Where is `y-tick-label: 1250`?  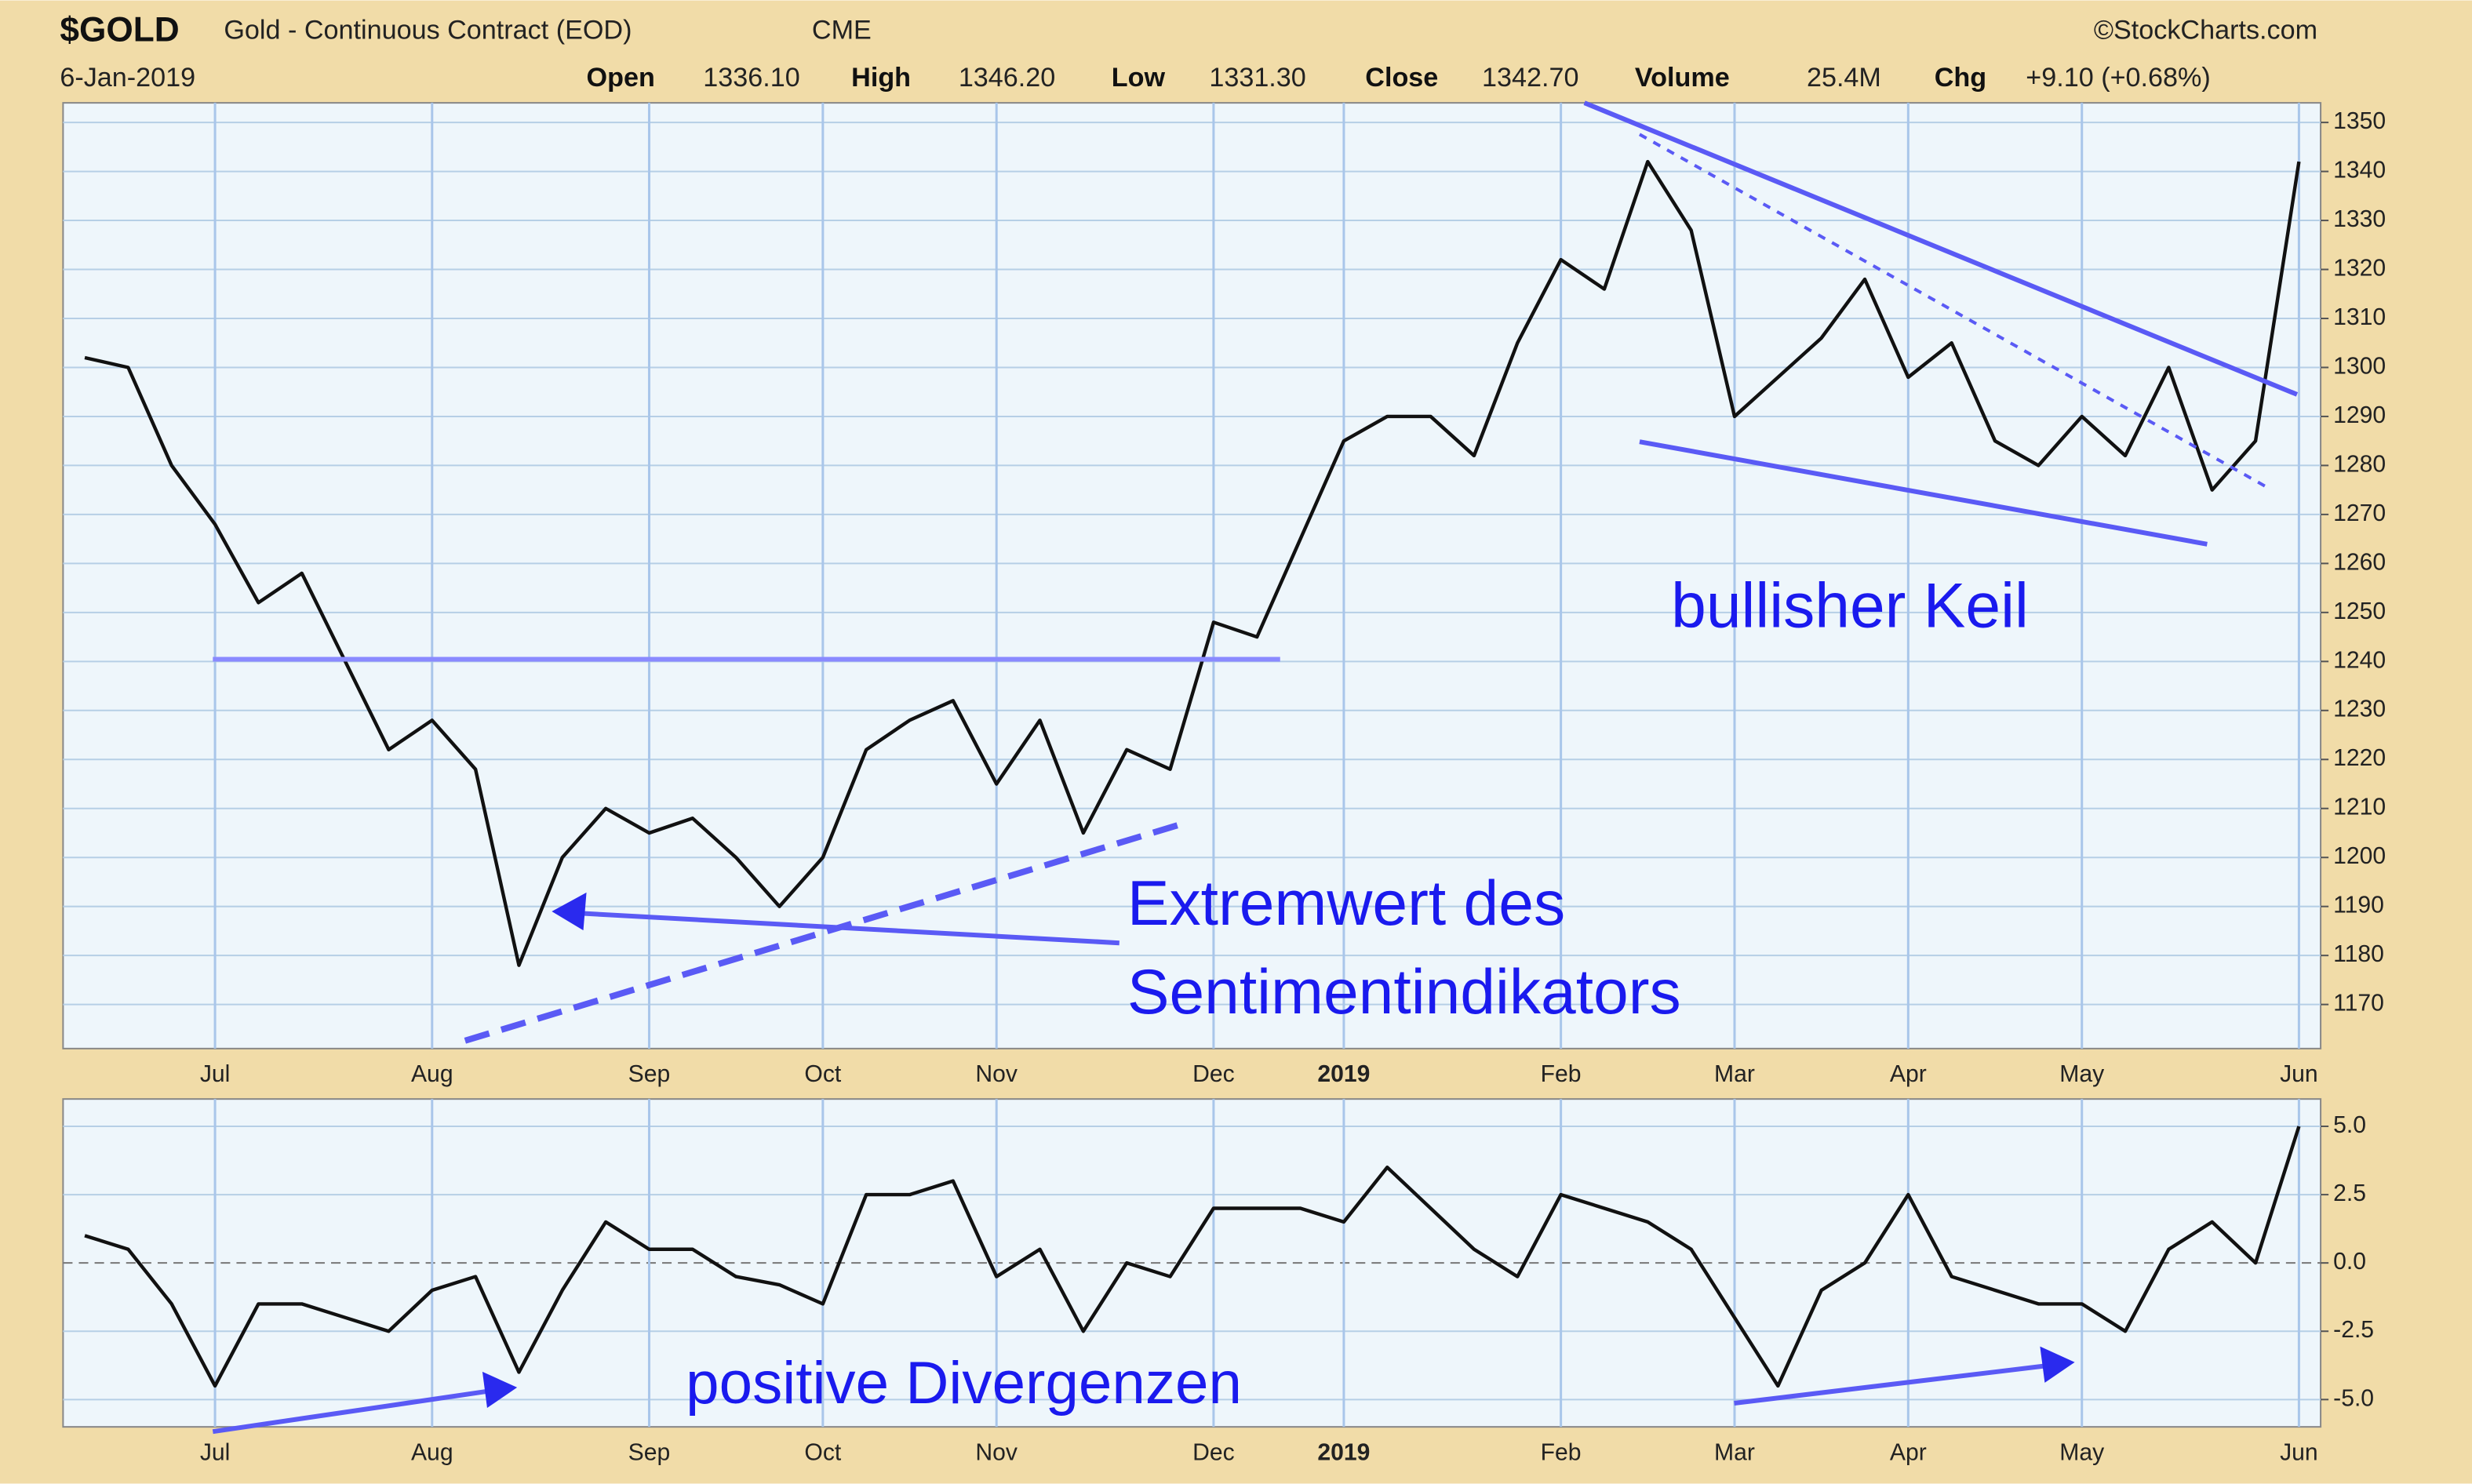 y-tick-label: 1250 is located at coordinates (2359, 611).